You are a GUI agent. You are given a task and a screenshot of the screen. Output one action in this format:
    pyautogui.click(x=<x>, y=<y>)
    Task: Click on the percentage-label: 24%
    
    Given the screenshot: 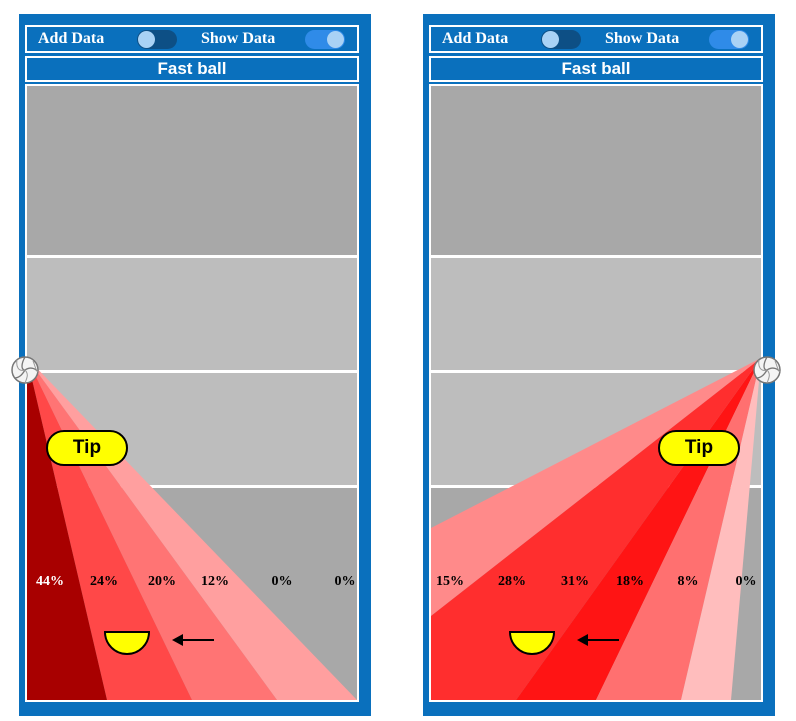 What is the action you would take?
    pyautogui.click(x=104, y=581)
    